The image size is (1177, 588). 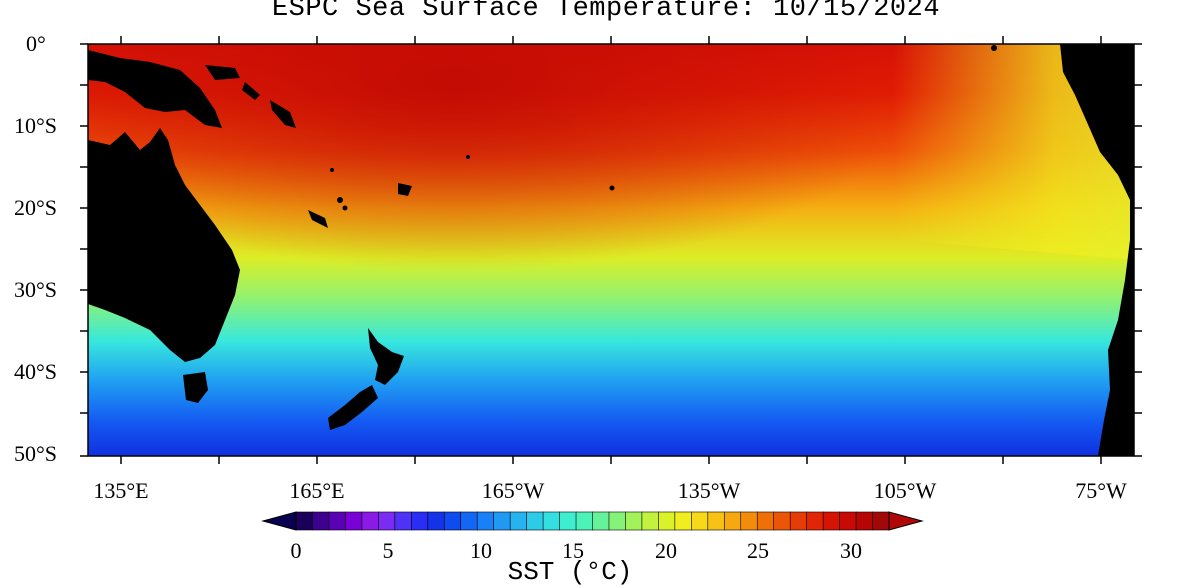 What do you see at coordinates (388, 550) in the screenshot?
I see `colorbar-tick-5: 5` at bounding box center [388, 550].